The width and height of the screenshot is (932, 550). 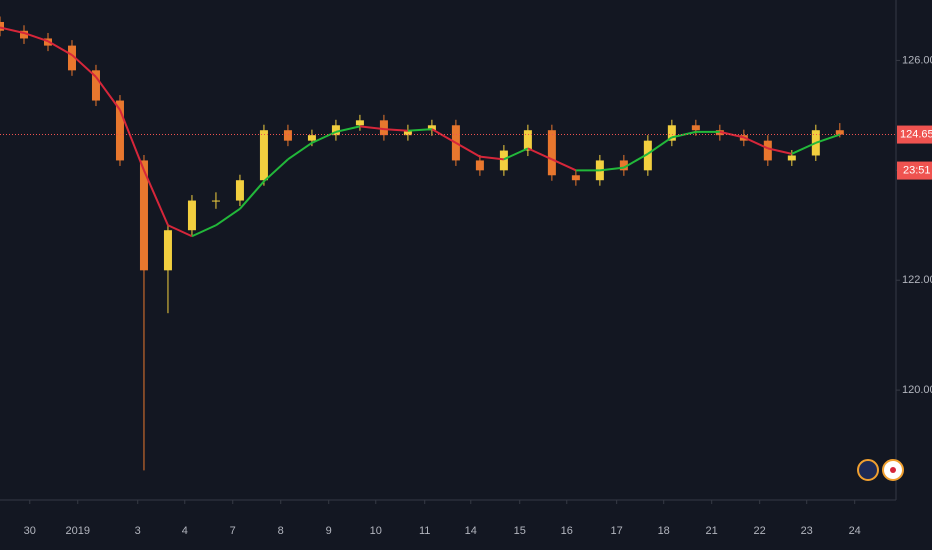 I want to click on x-tick-label: 23, so click(x=807, y=531).